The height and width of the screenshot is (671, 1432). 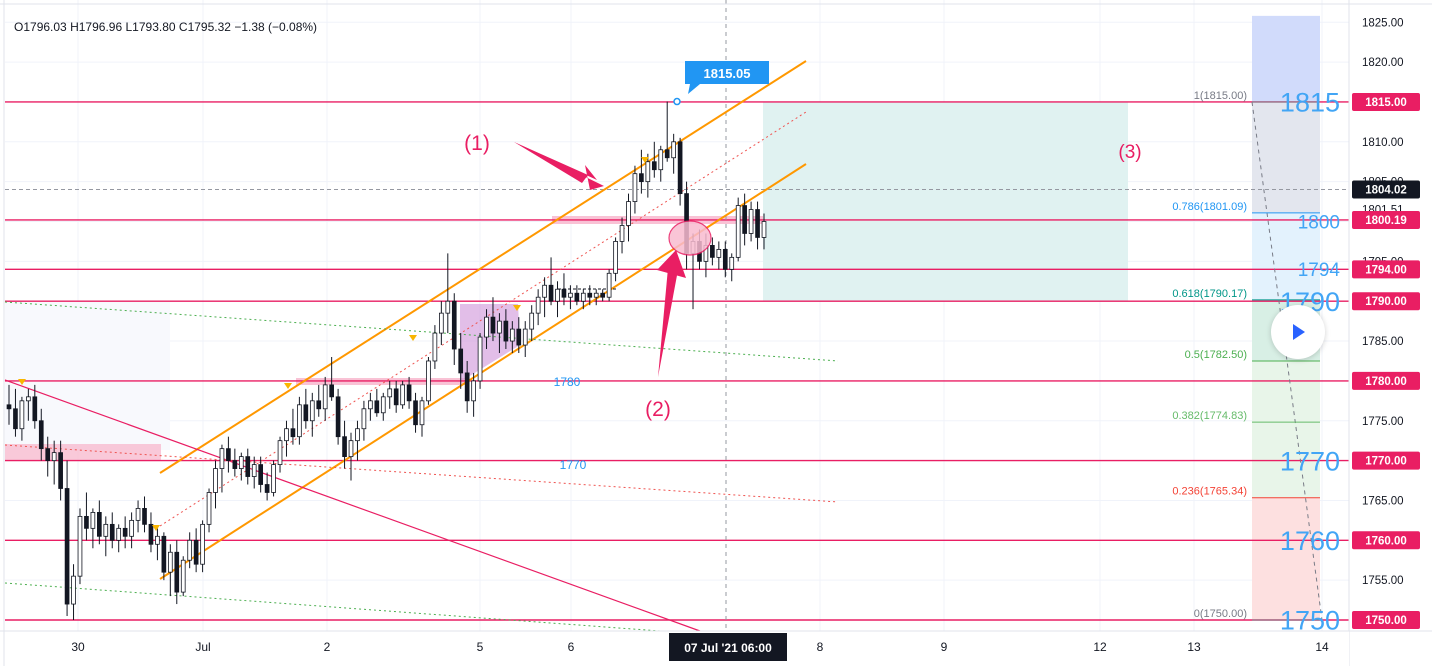 I want to click on arrow-2-head, so click(x=671, y=264).